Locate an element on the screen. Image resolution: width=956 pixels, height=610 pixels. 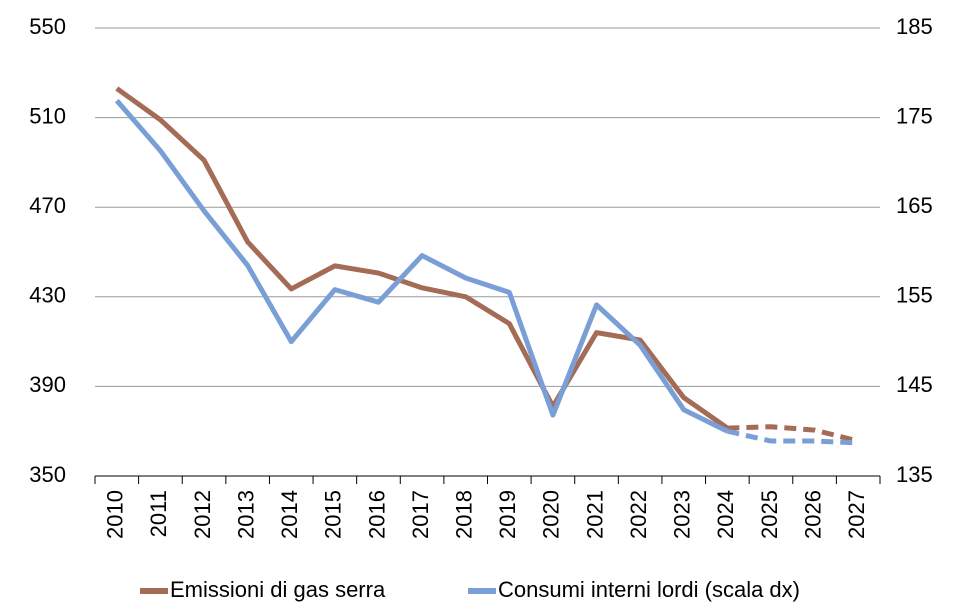
y2-tick-label: 175 is located at coordinates (914, 115).